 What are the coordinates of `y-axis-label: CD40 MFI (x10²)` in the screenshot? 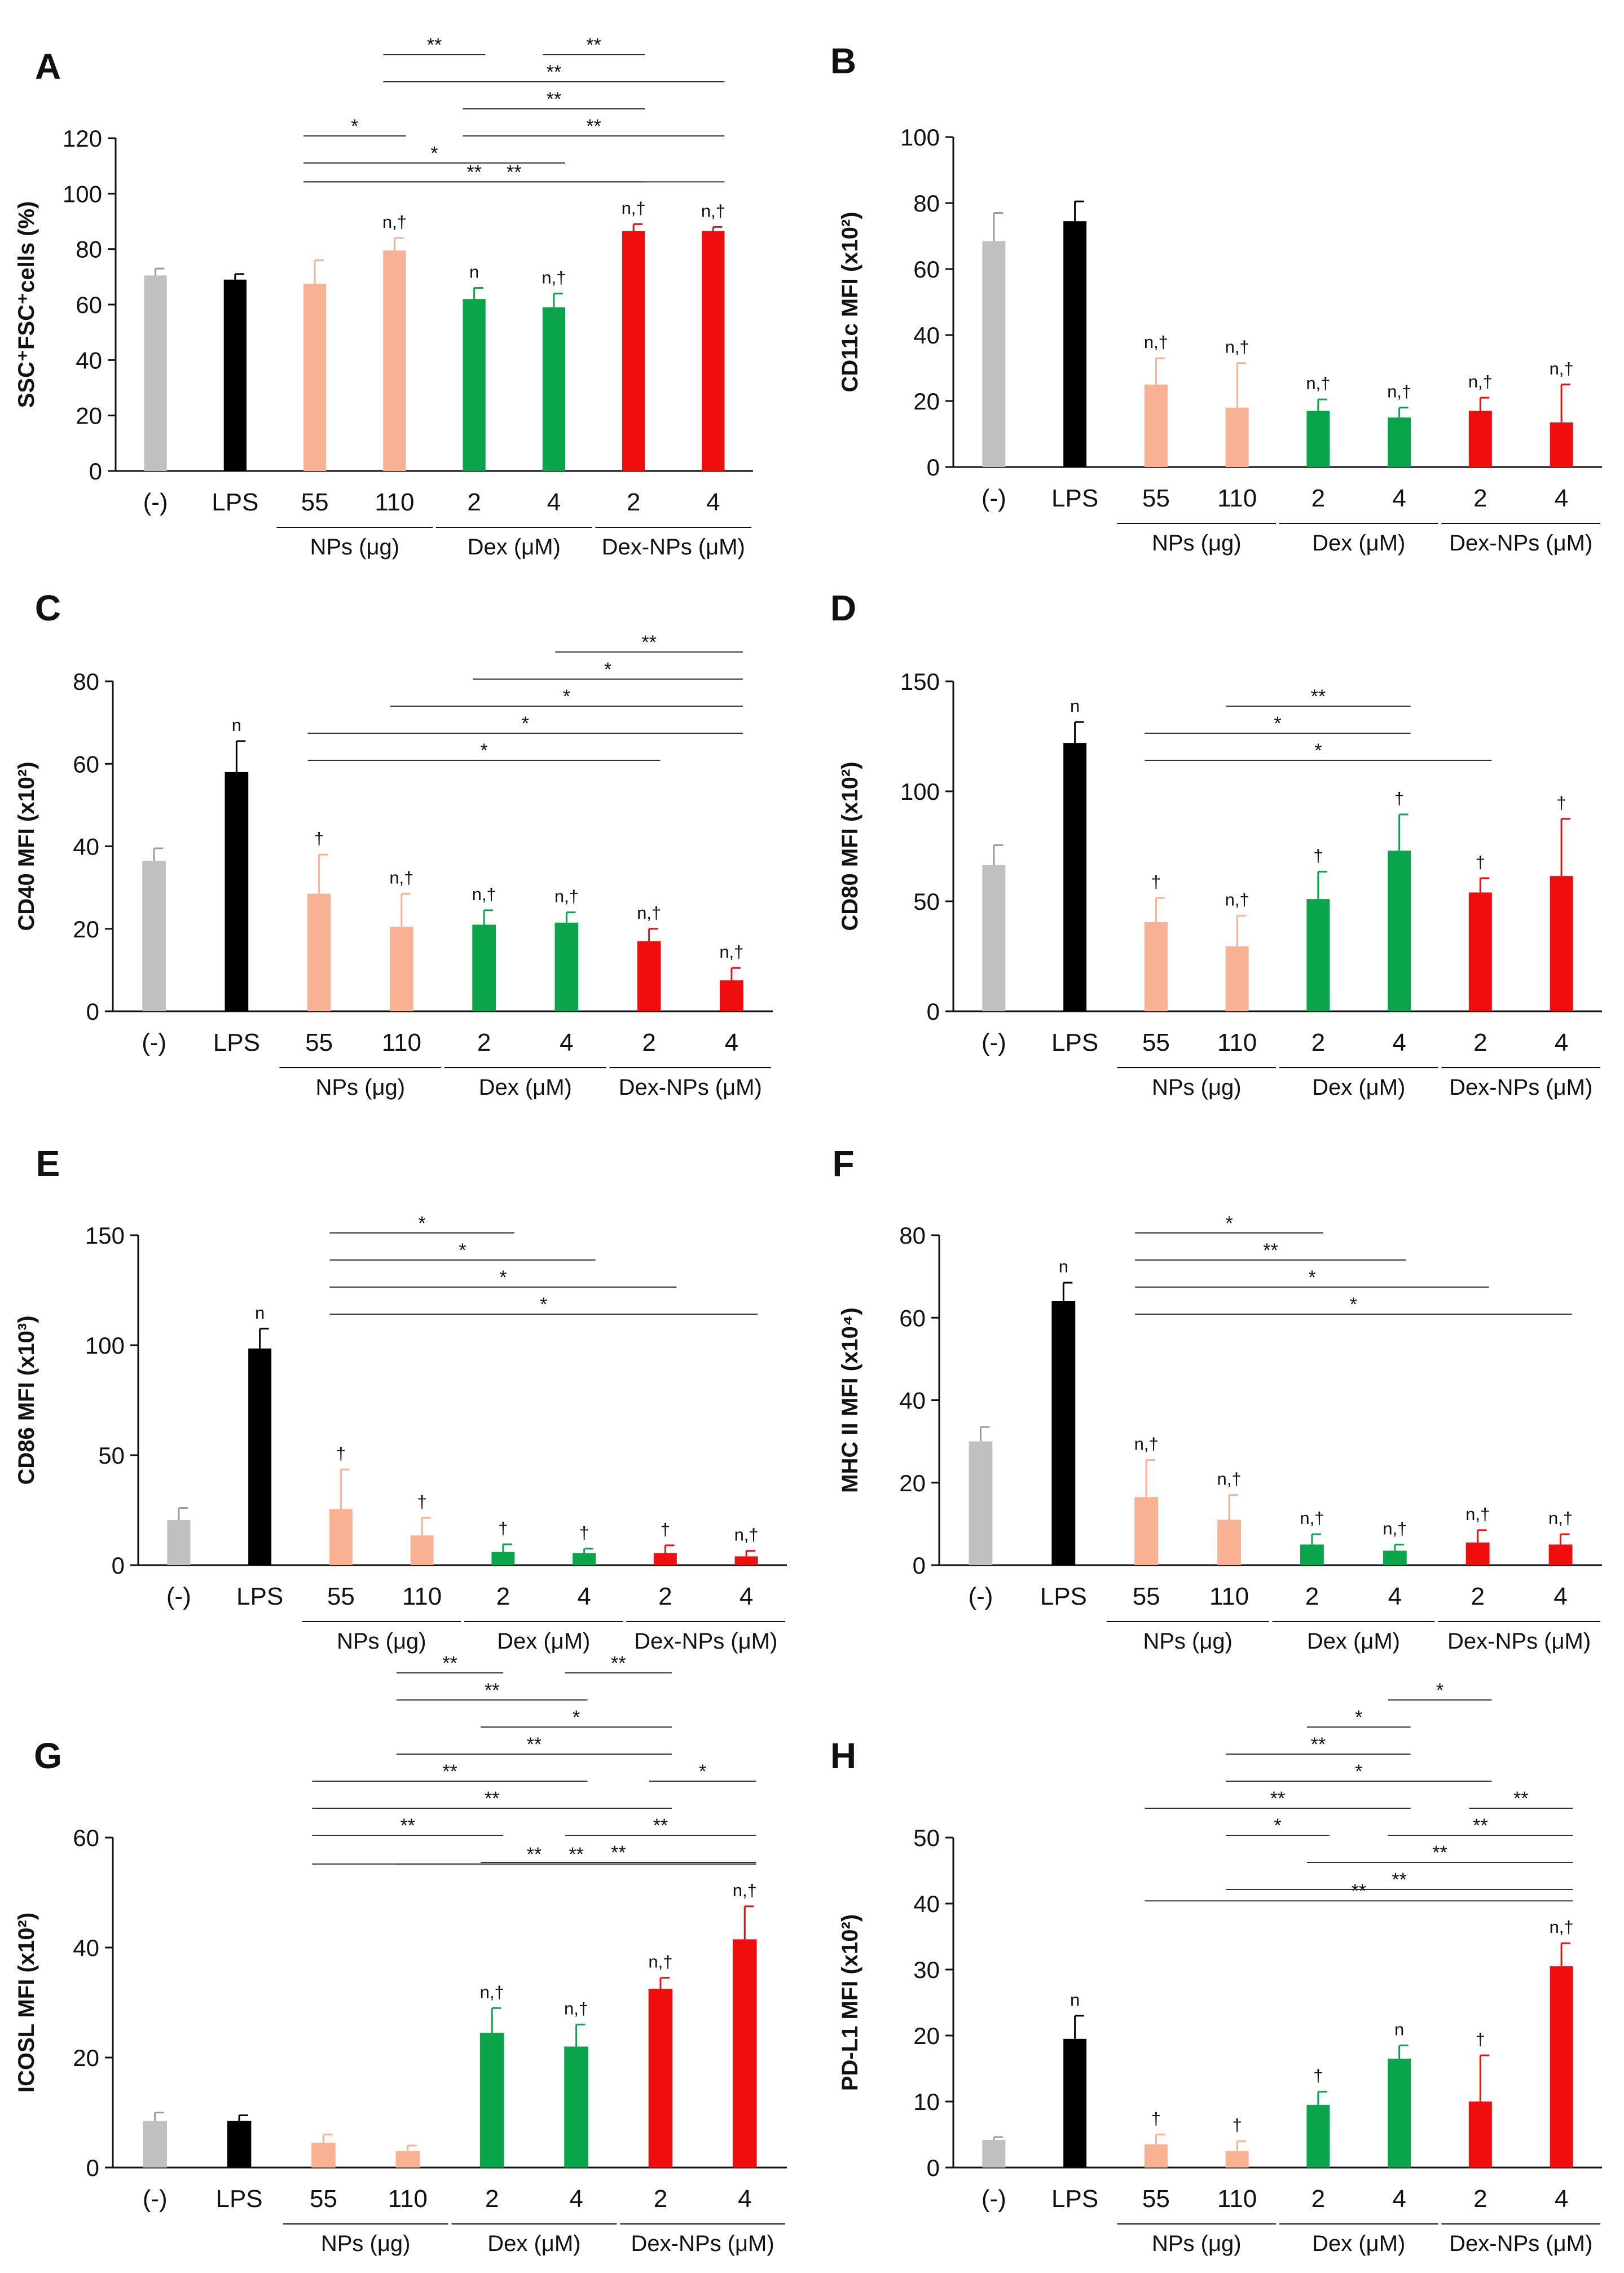 It's located at (26, 846).